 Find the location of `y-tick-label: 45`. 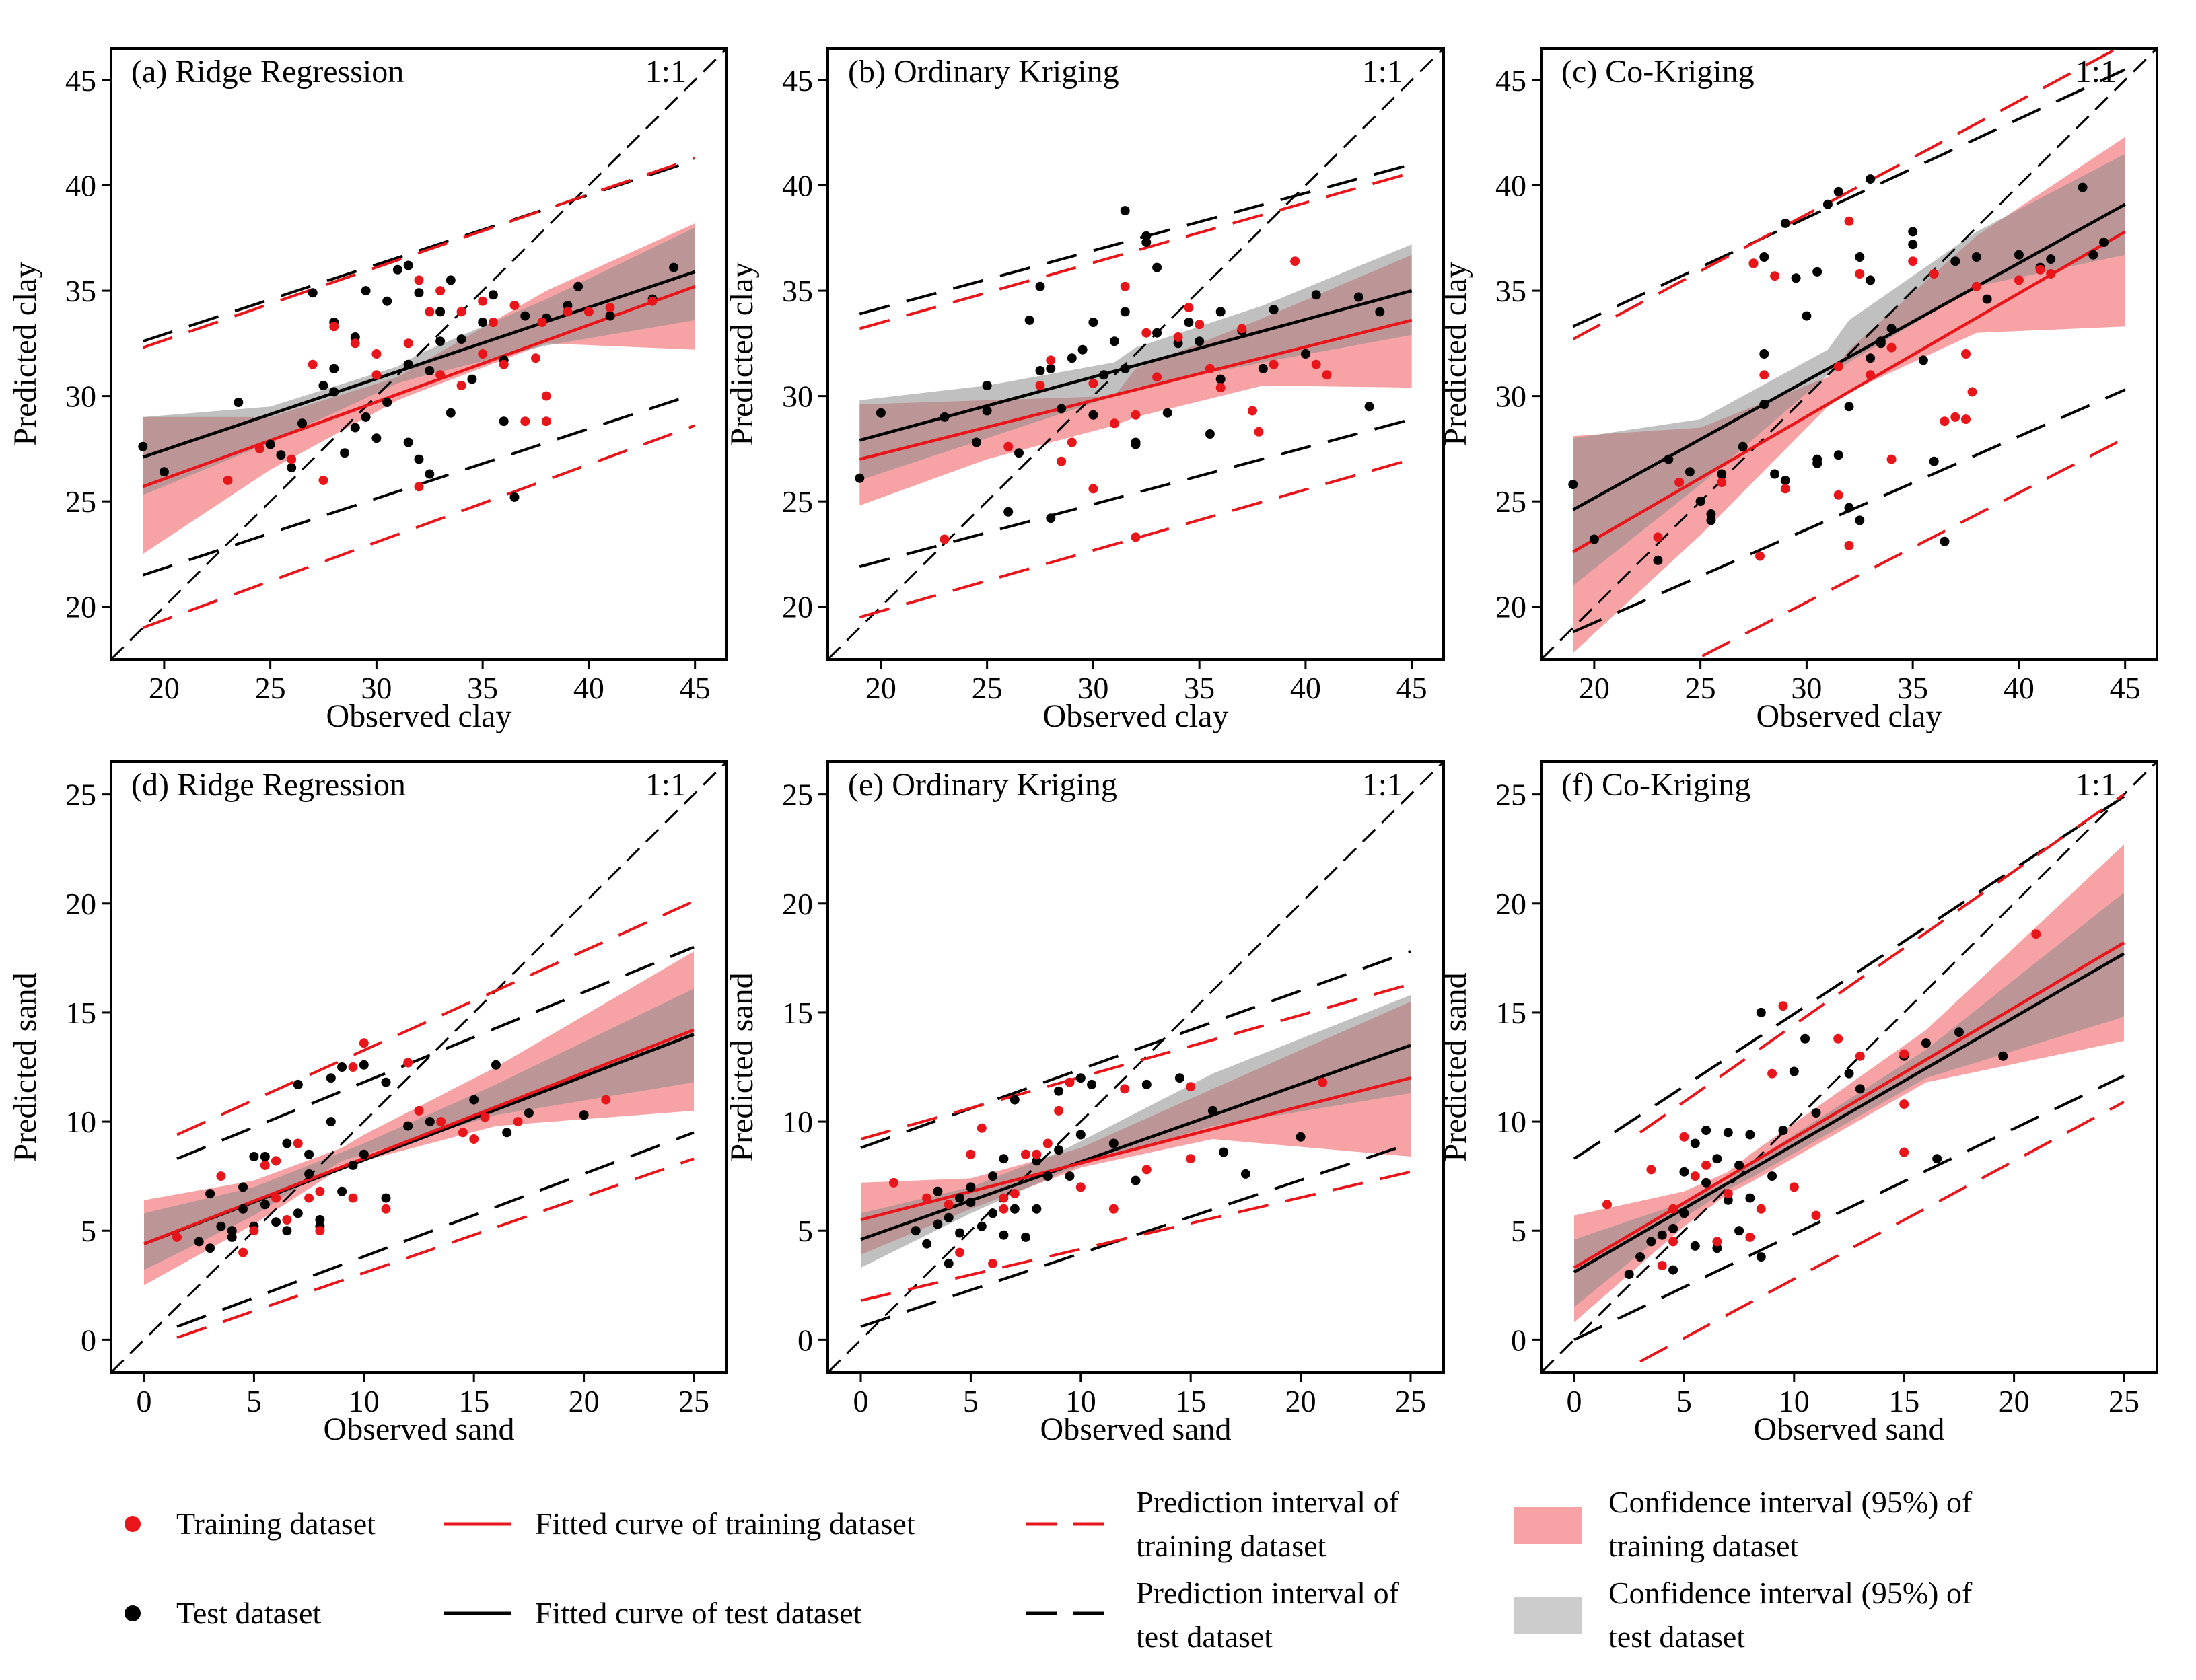

y-tick-label: 45 is located at coordinates (797, 81).